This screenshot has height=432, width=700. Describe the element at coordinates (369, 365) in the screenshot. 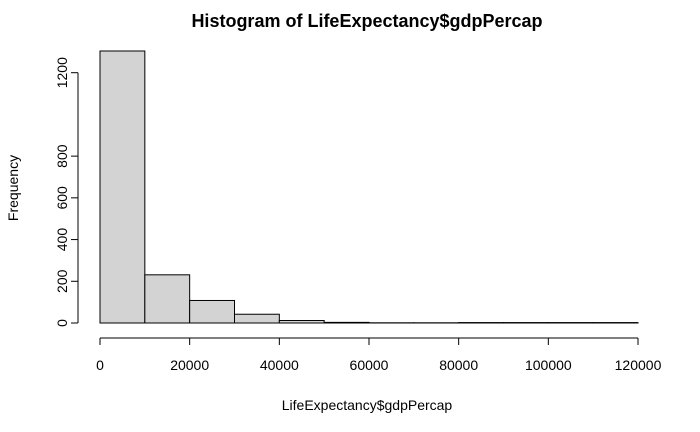

I see `x-tick-label: 60000` at that location.